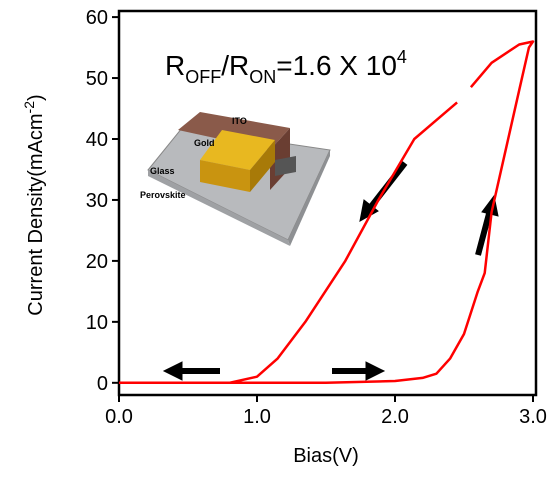  Describe the element at coordinates (119, 417) in the screenshot. I see `x-tick-label: 0.0` at that location.